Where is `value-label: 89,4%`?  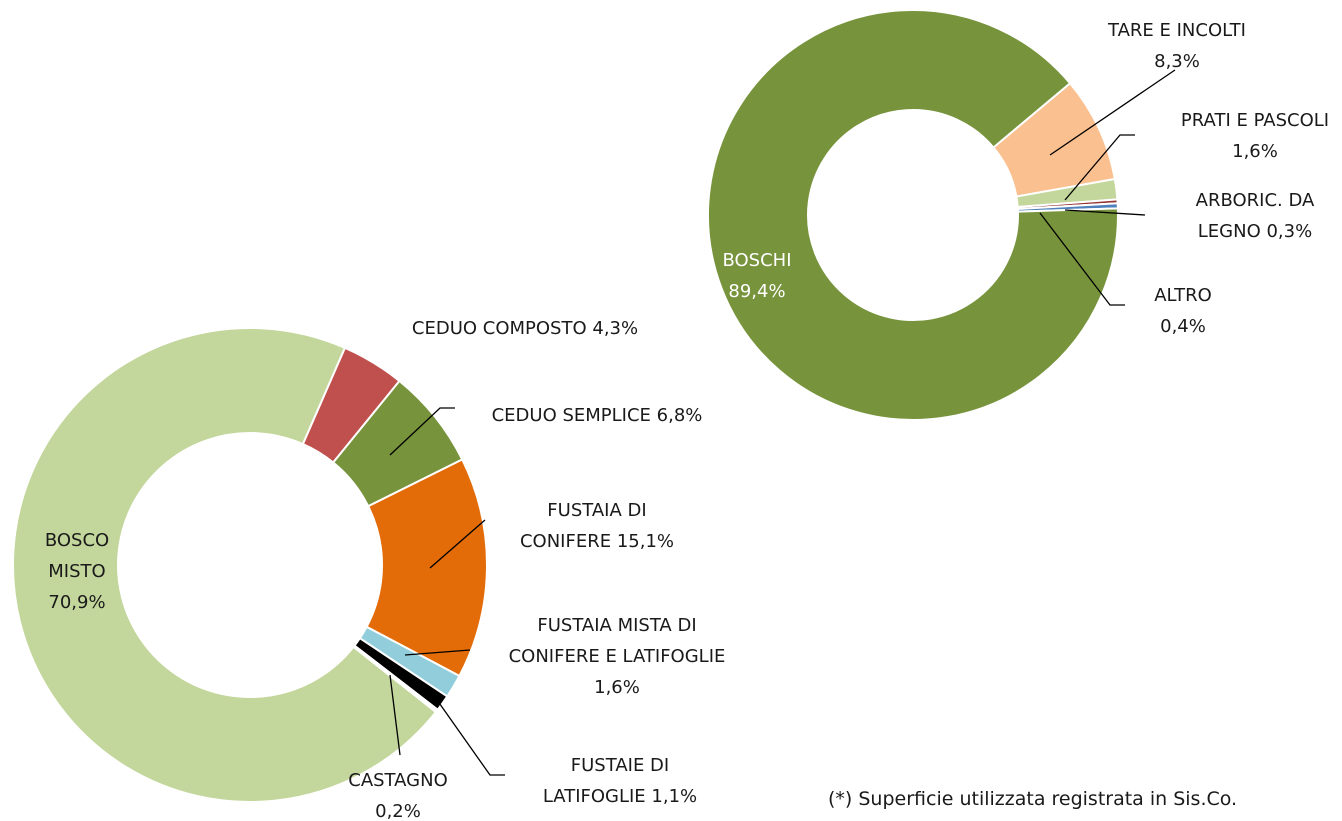
value-label: 89,4% is located at coordinates (757, 291).